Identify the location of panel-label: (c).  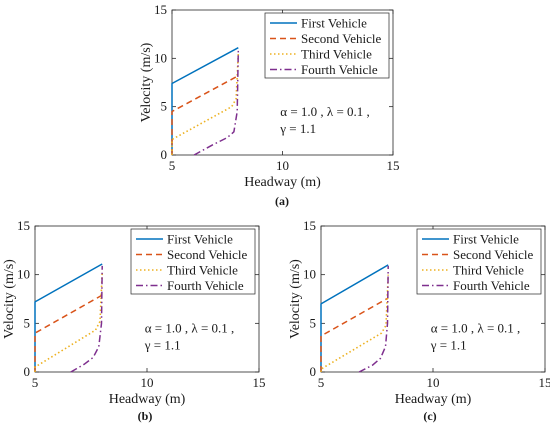
(429, 416).